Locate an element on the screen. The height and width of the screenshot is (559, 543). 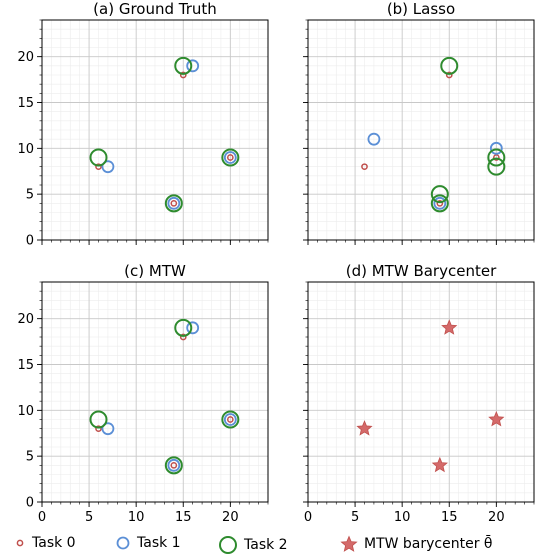
star-marker-icon is located at coordinates (349, 543).